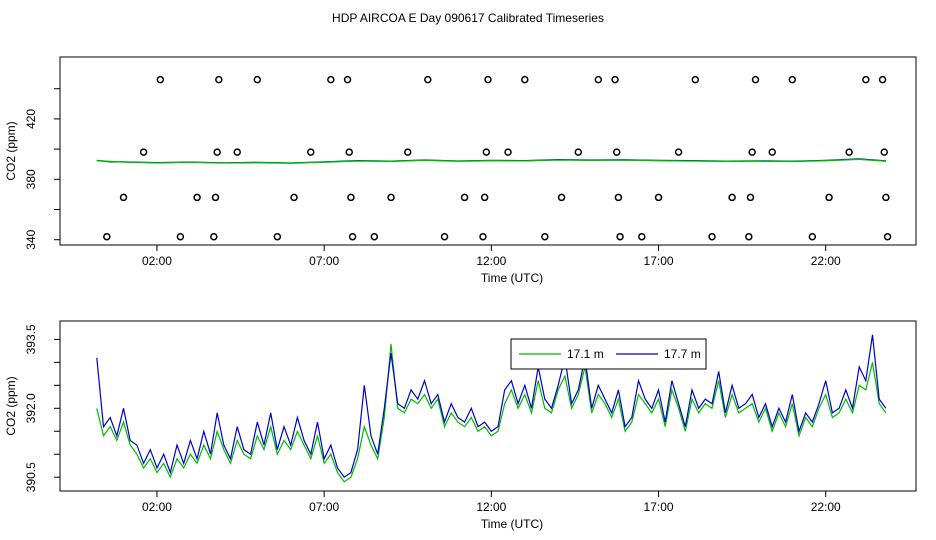 The height and width of the screenshot is (540, 936). Describe the element at coordinates (682, 354) in the screenshot. I see `legend-label: 17.7 m` at that location.